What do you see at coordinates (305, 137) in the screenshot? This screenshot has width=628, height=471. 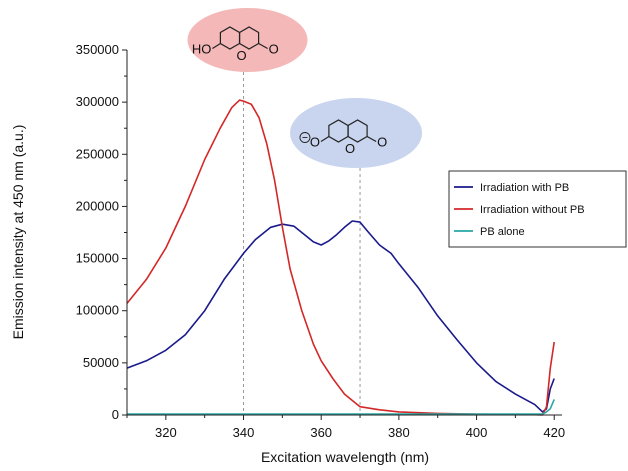 I see `negative-charge-circle` at bounding box center [305, 137].